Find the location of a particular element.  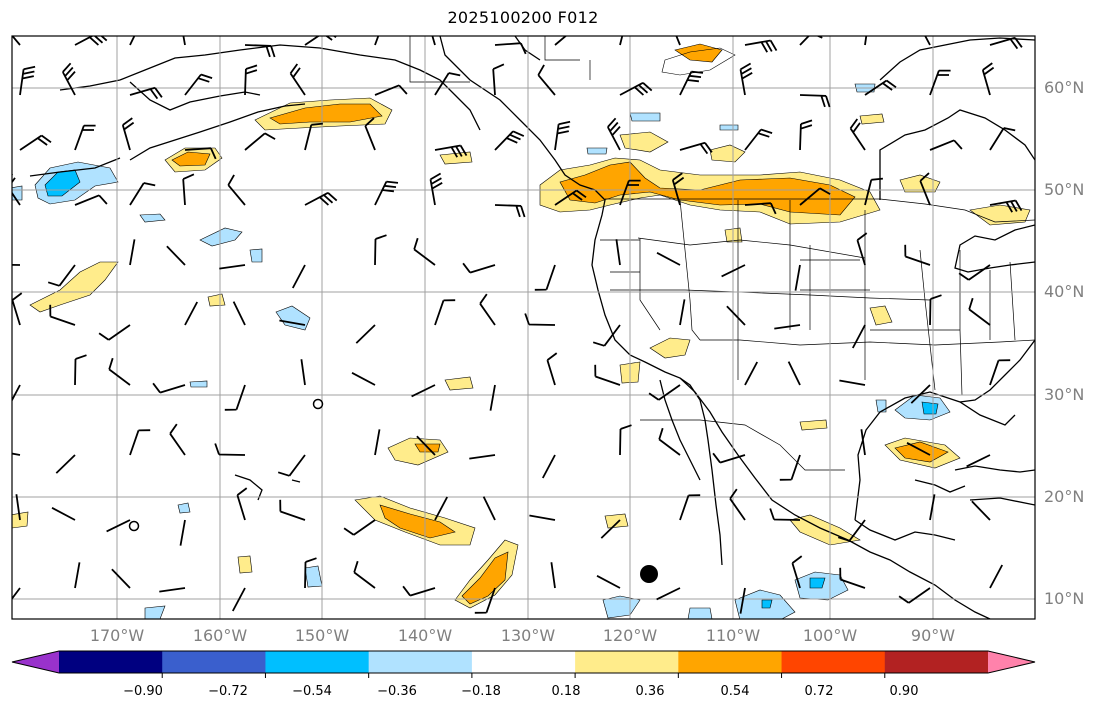

lon-label: 90°W is located at coordinates (933, 635).